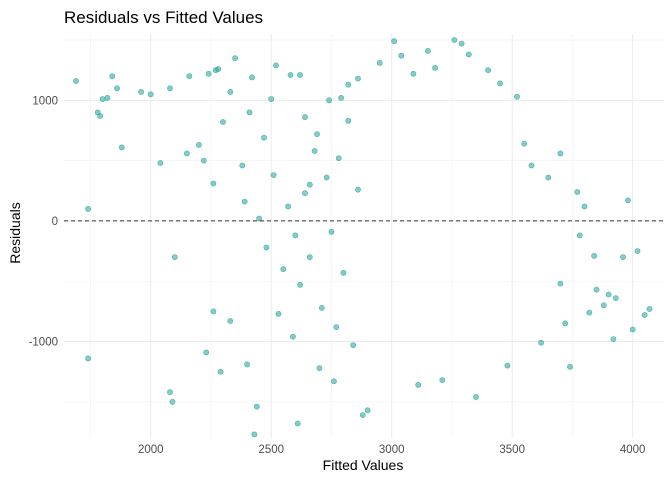 This screenshot has height=485, width=672. I want to click on y-tick-labels: -1000 0 1000, so click(43, 221).